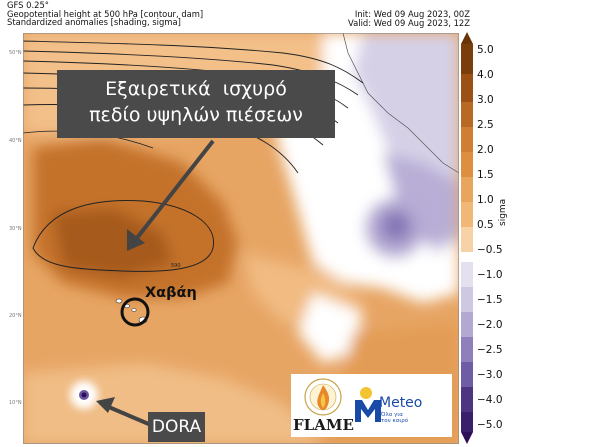 The image size is (592, 447). What do you see at coordinates (485, 125) in the screenshot?
I see `cbar-tick-2-5: 2.5` at bounding box center [485, 125].